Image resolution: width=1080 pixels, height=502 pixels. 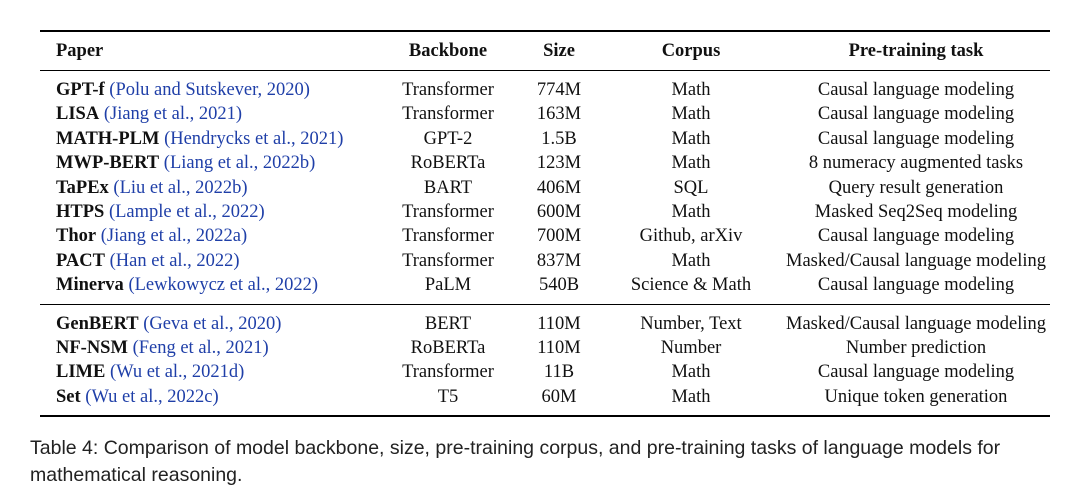 I want to click on cell-paper: Set (Wu et al., 2022c), so click(x=209, y=400).